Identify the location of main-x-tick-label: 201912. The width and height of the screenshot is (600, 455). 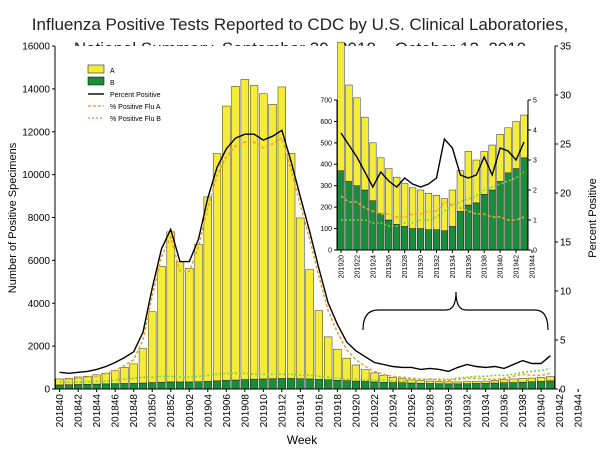
(282, 411).